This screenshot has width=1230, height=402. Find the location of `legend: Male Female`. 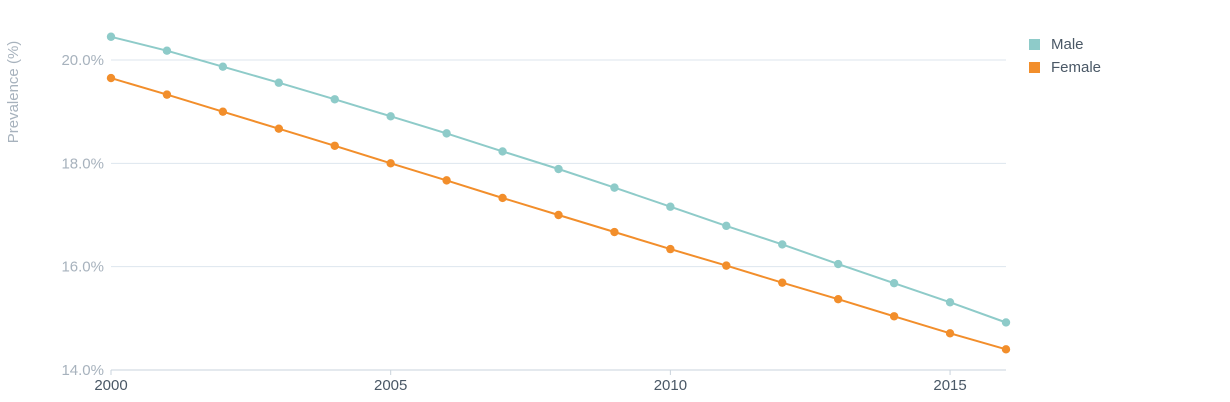

legend: Male Female is located at coordinates (1065, 56).